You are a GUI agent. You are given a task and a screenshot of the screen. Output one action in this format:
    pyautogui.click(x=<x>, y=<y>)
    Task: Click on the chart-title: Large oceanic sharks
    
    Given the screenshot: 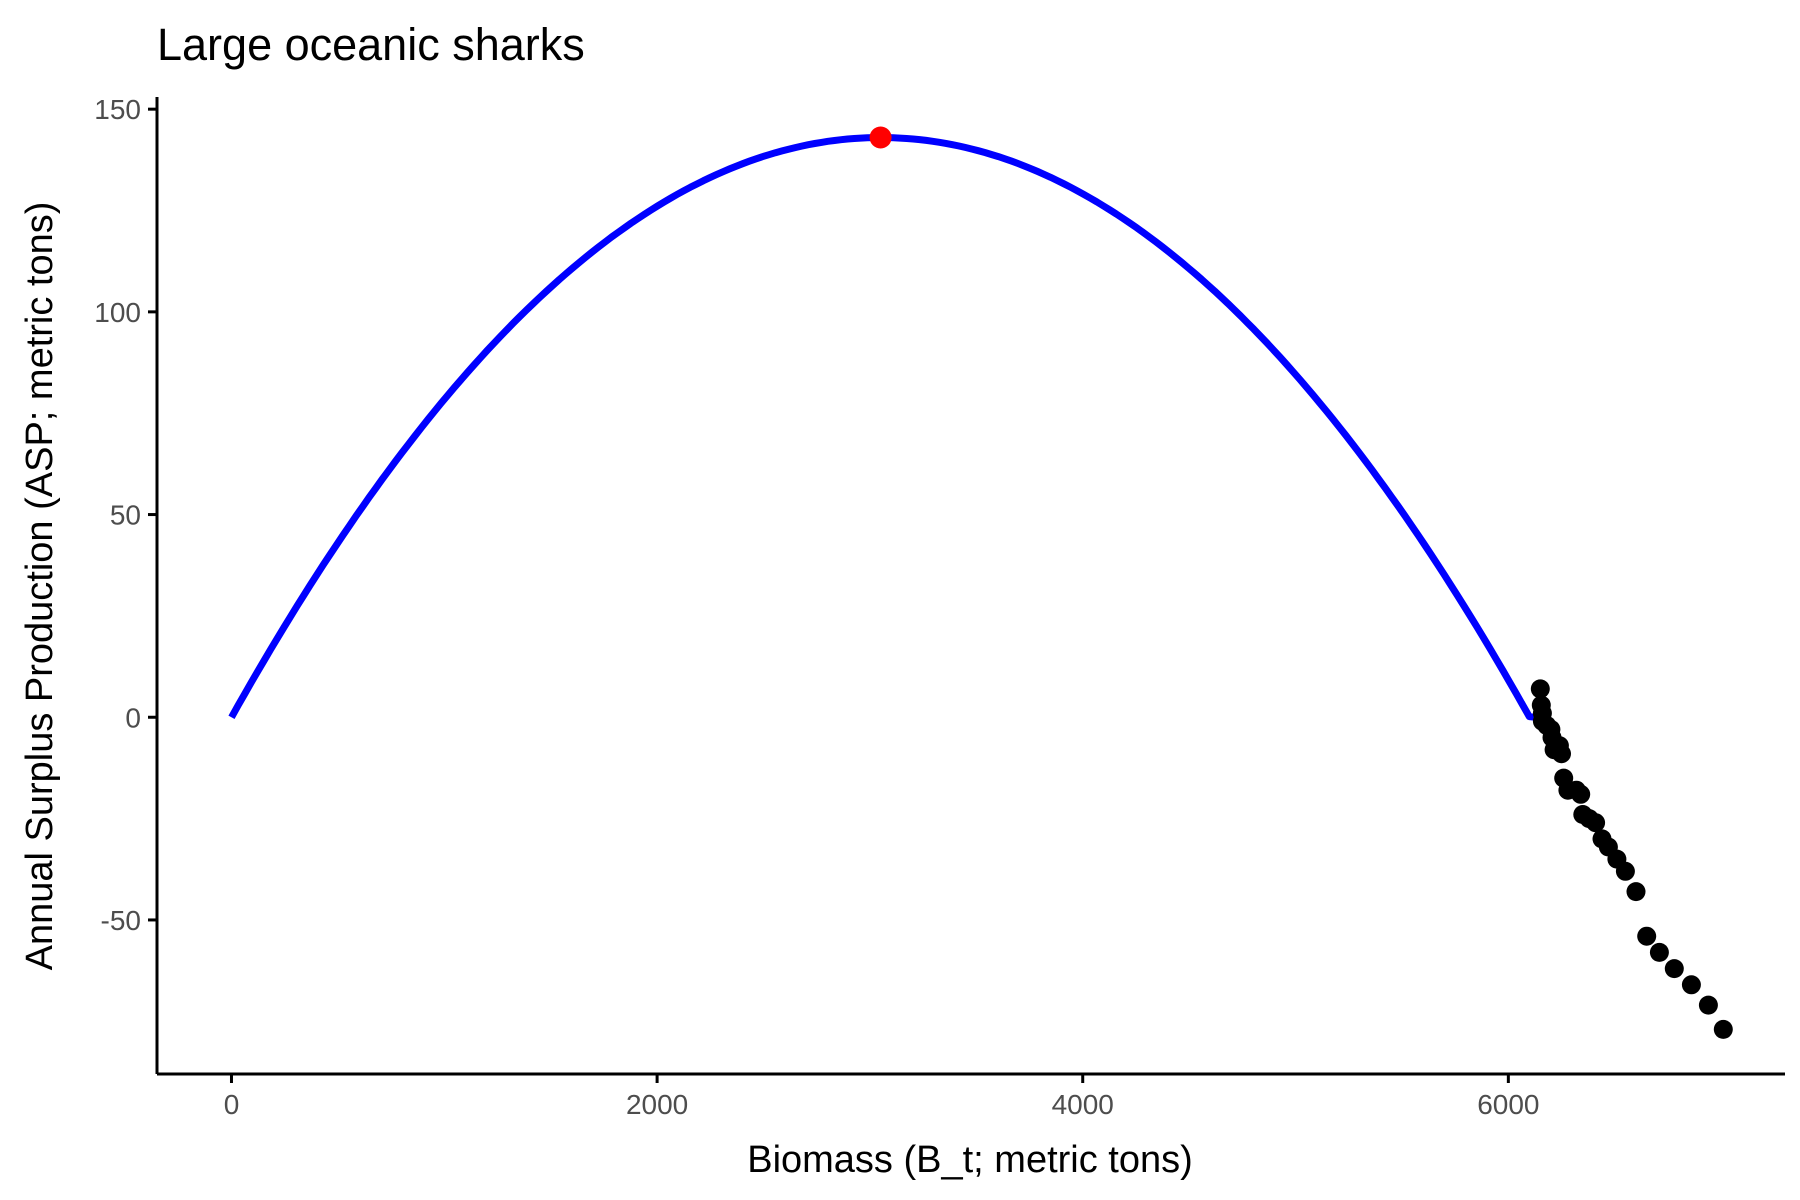 What is the action you would take?
    pyautogui.click(x=371, y=44)
    